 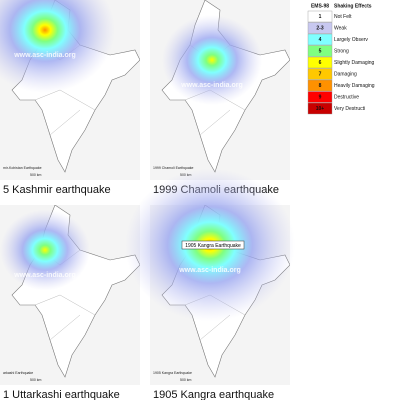 I want to click on legend-level: 10+, so click(x=320, y=109).